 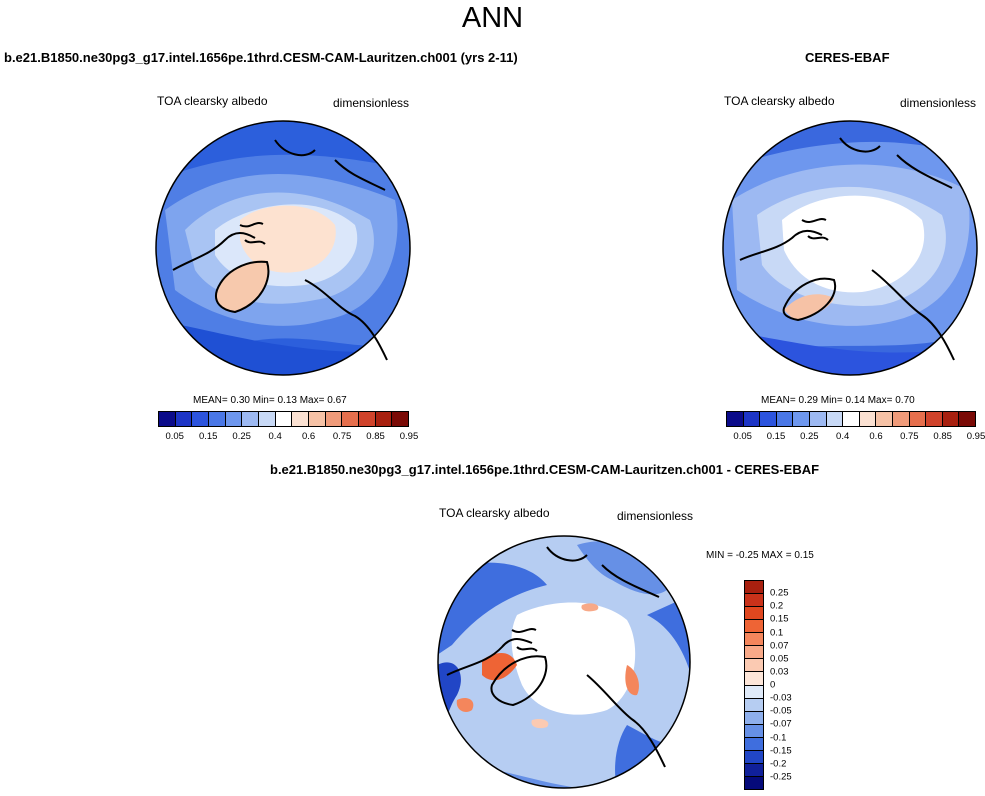 I want to click on panel-1-colorbar-tick-label: 0.6, so click(x=308, y=436).